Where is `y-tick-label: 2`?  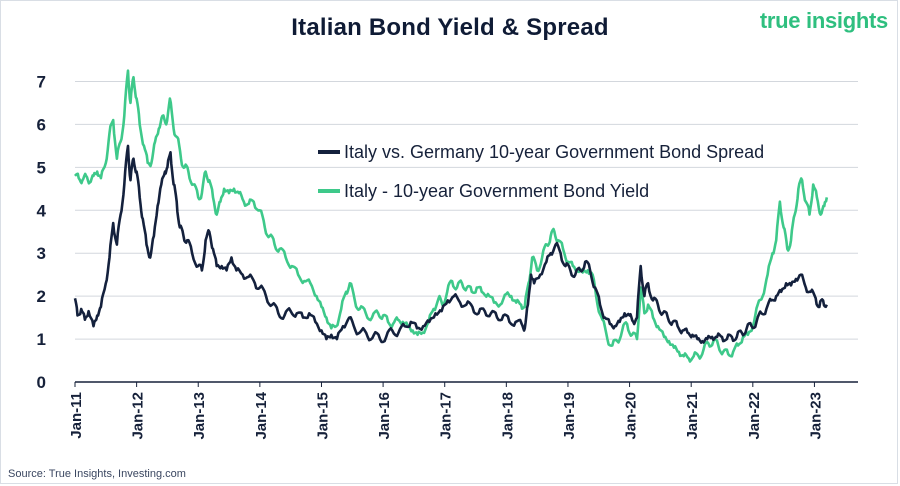
y-tick-label: 2 is located at coordinates (41, 296).